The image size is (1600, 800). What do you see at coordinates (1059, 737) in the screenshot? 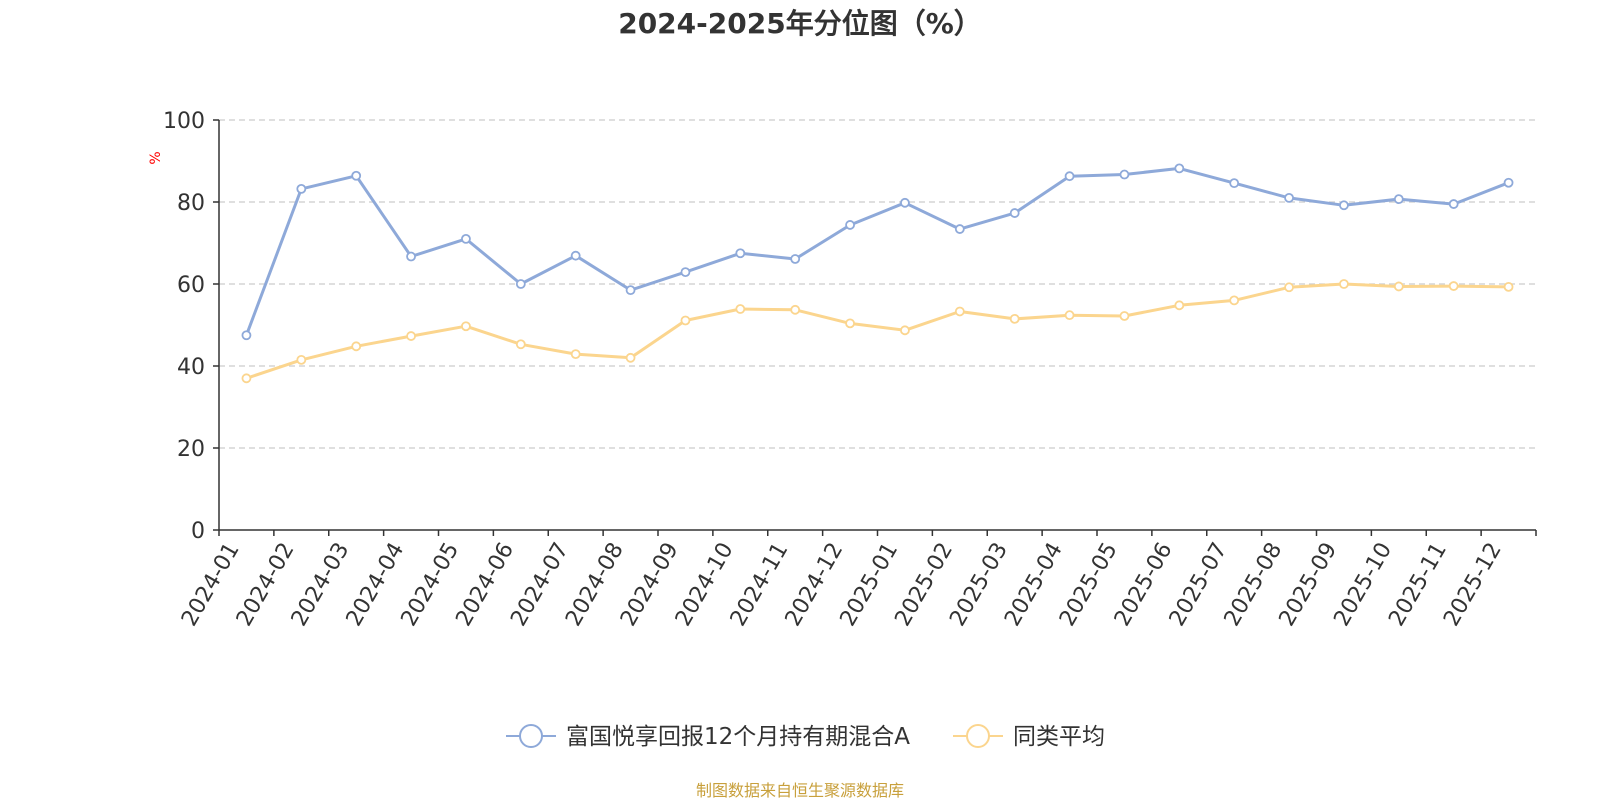
I see `legend-label: 同类平均` at bounding box center [1059, 737].